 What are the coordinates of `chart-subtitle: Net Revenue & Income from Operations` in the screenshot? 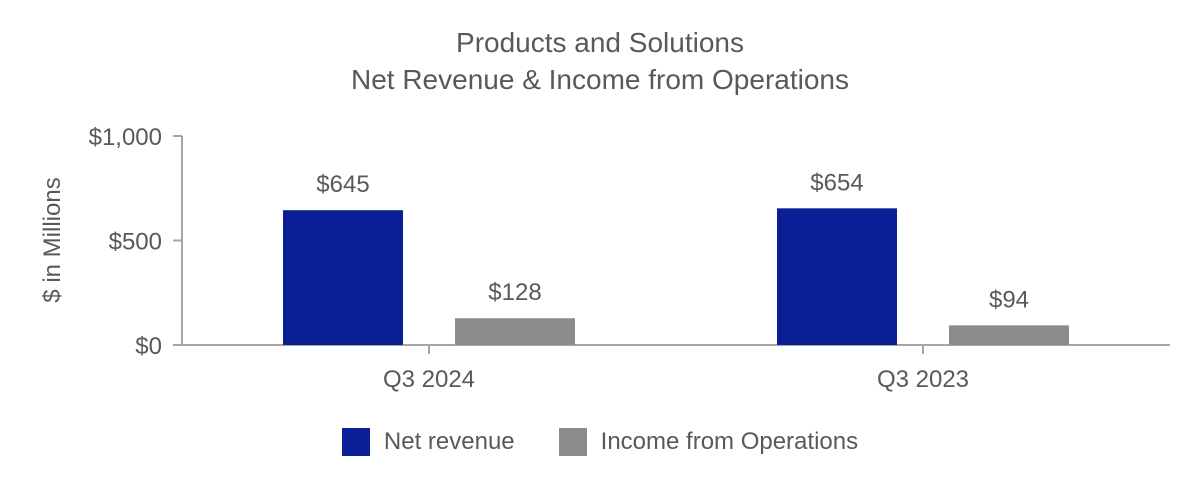 It's located at (599, 79).